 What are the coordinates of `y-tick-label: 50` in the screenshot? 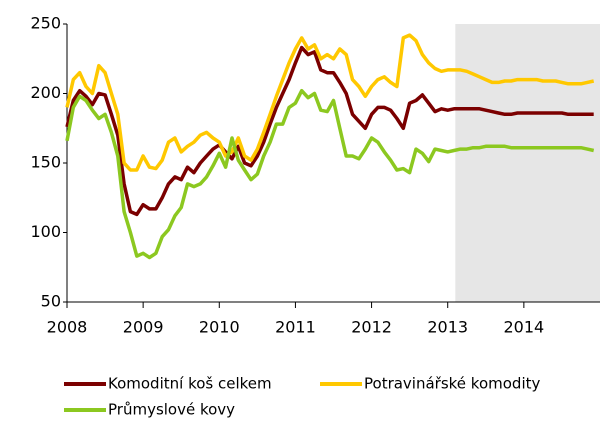 It's located at (51, 301).